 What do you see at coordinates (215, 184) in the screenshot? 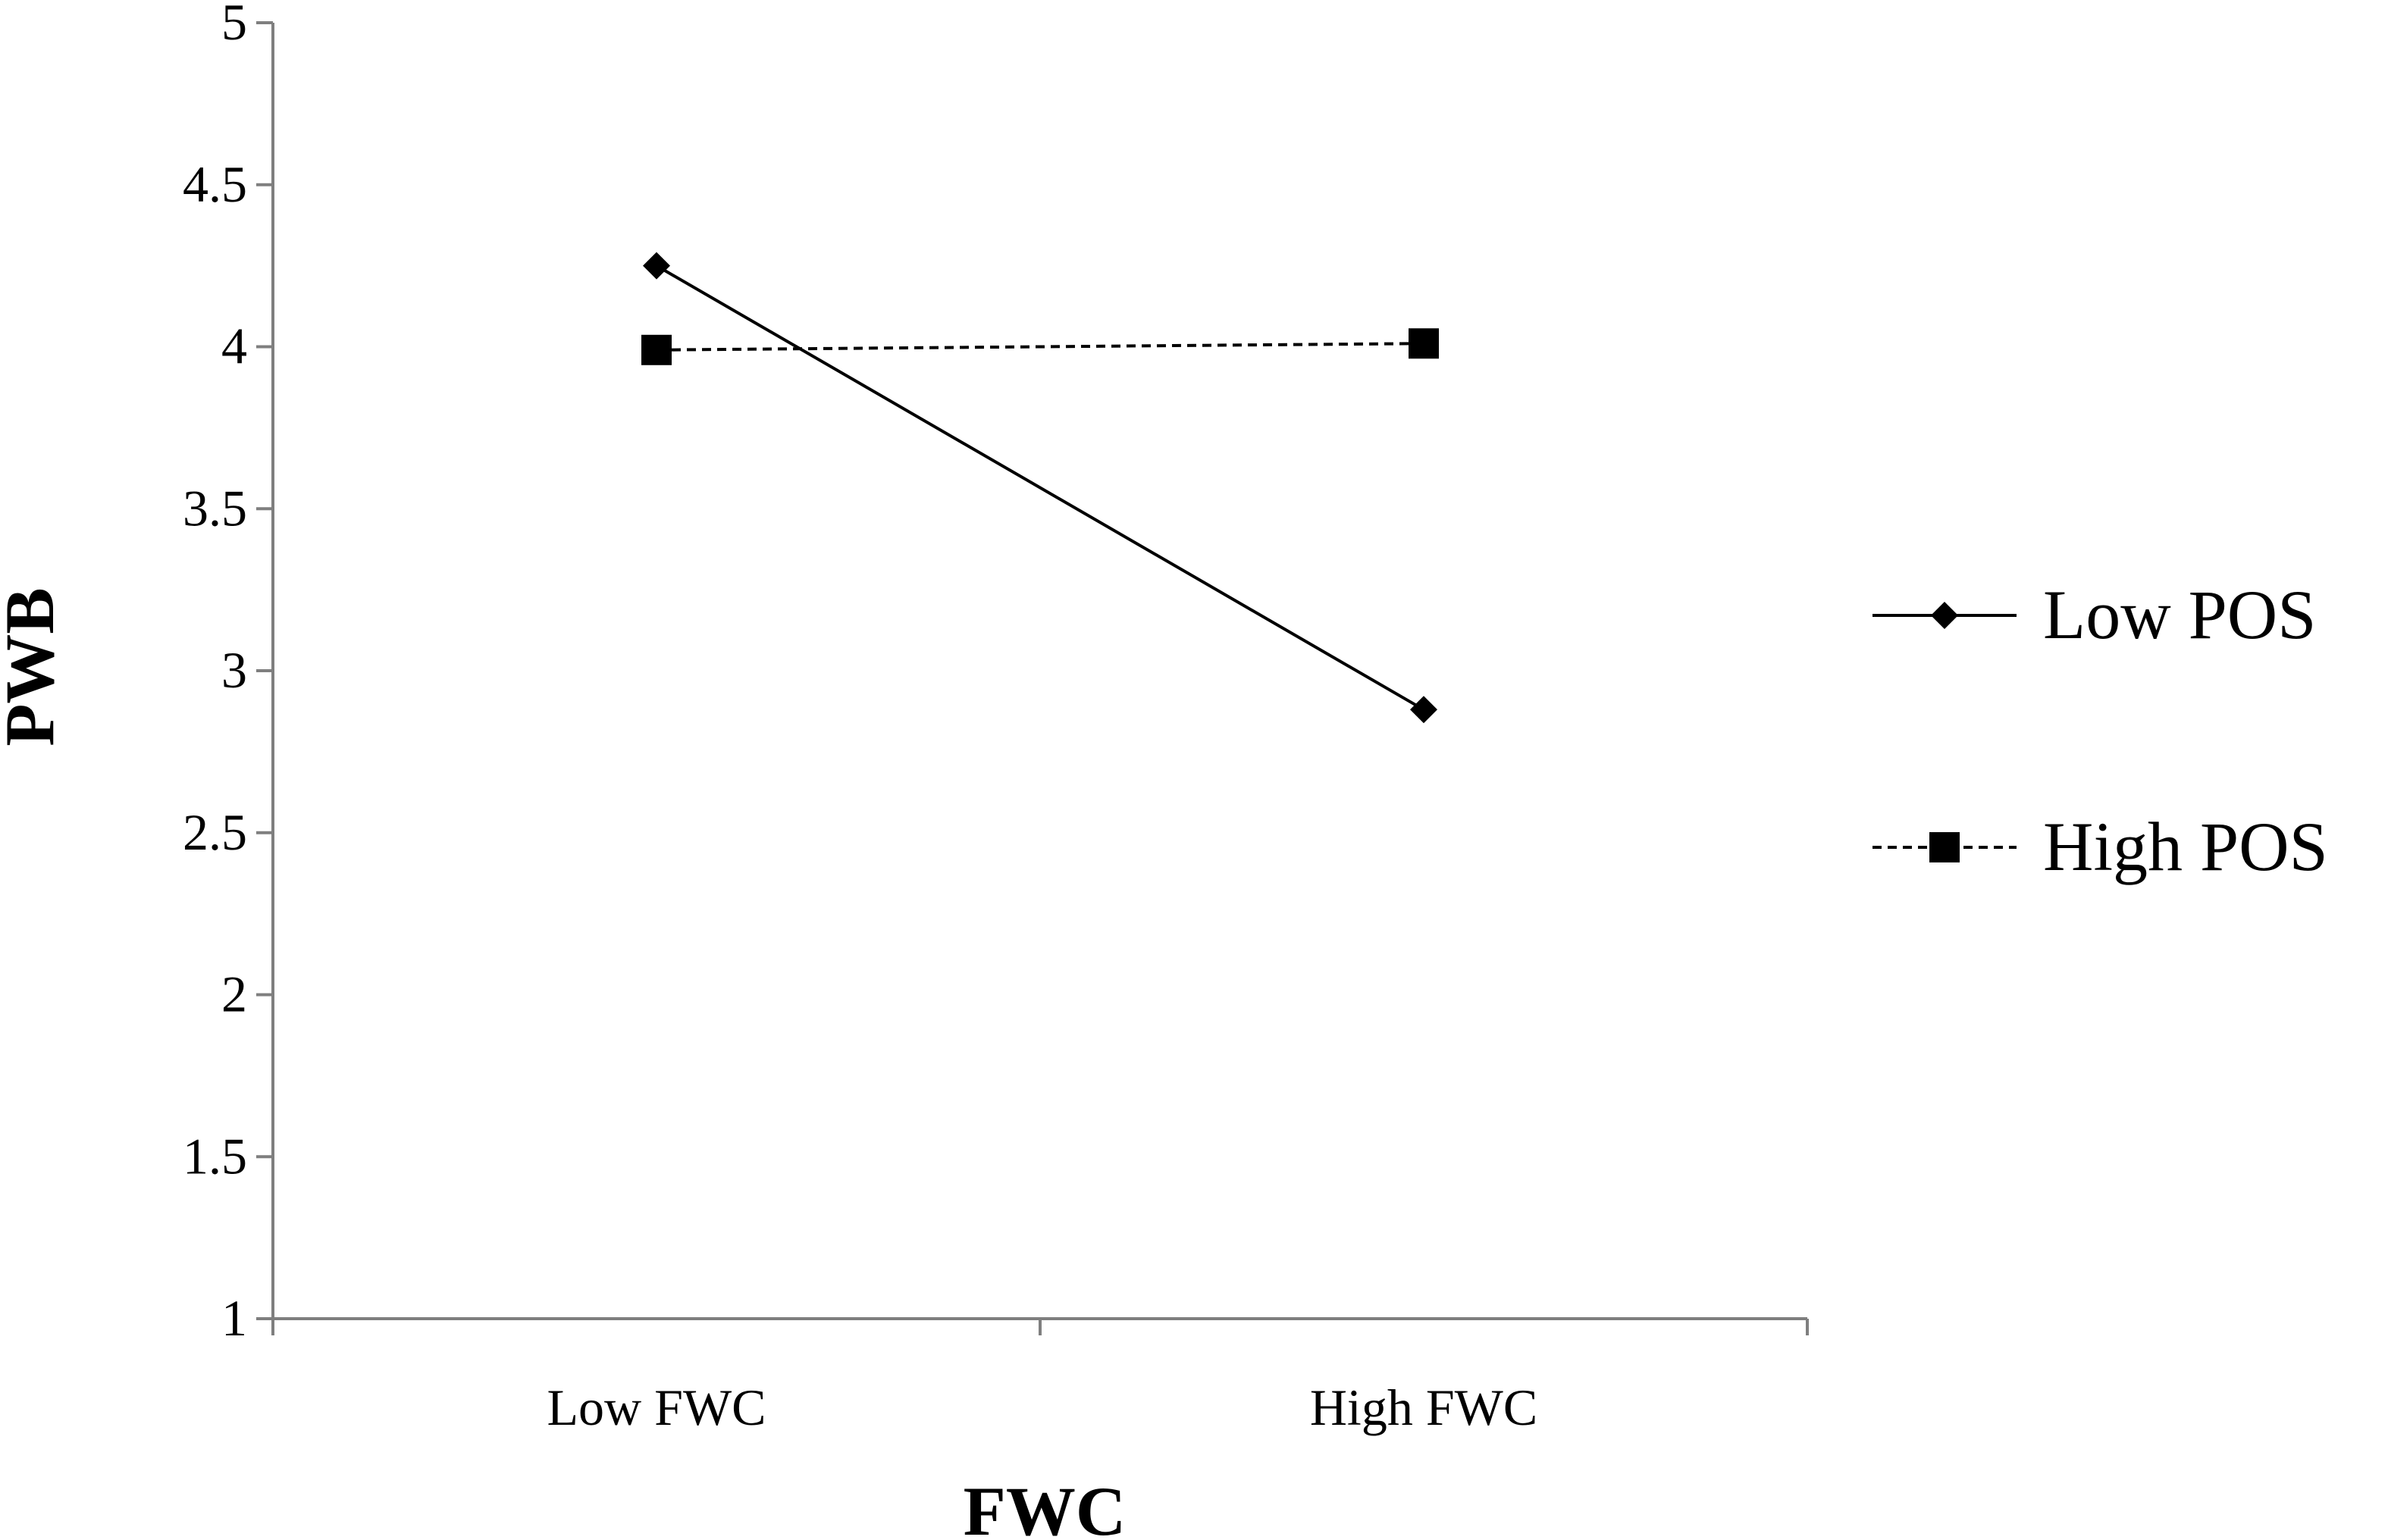
I see `y-tick-label: 4.5` at bounding box center [215, 184].